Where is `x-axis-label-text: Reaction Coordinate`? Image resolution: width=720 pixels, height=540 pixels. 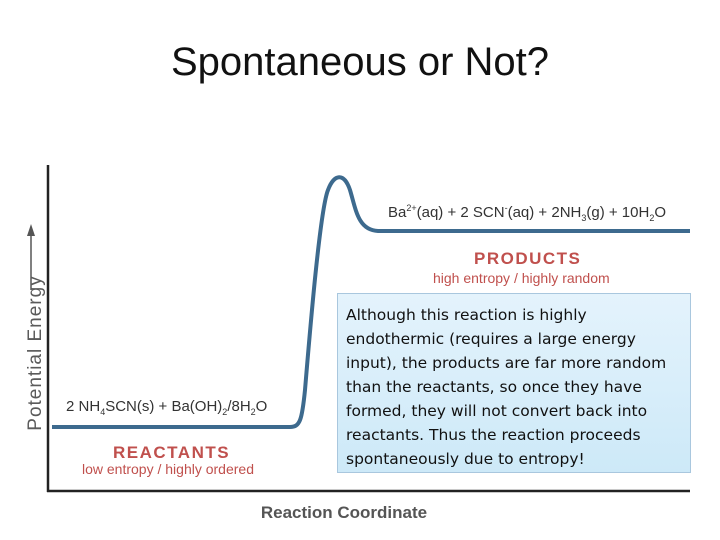 x-axis-label-text: Reaction Coordinate is located at coordinates (344, 512).